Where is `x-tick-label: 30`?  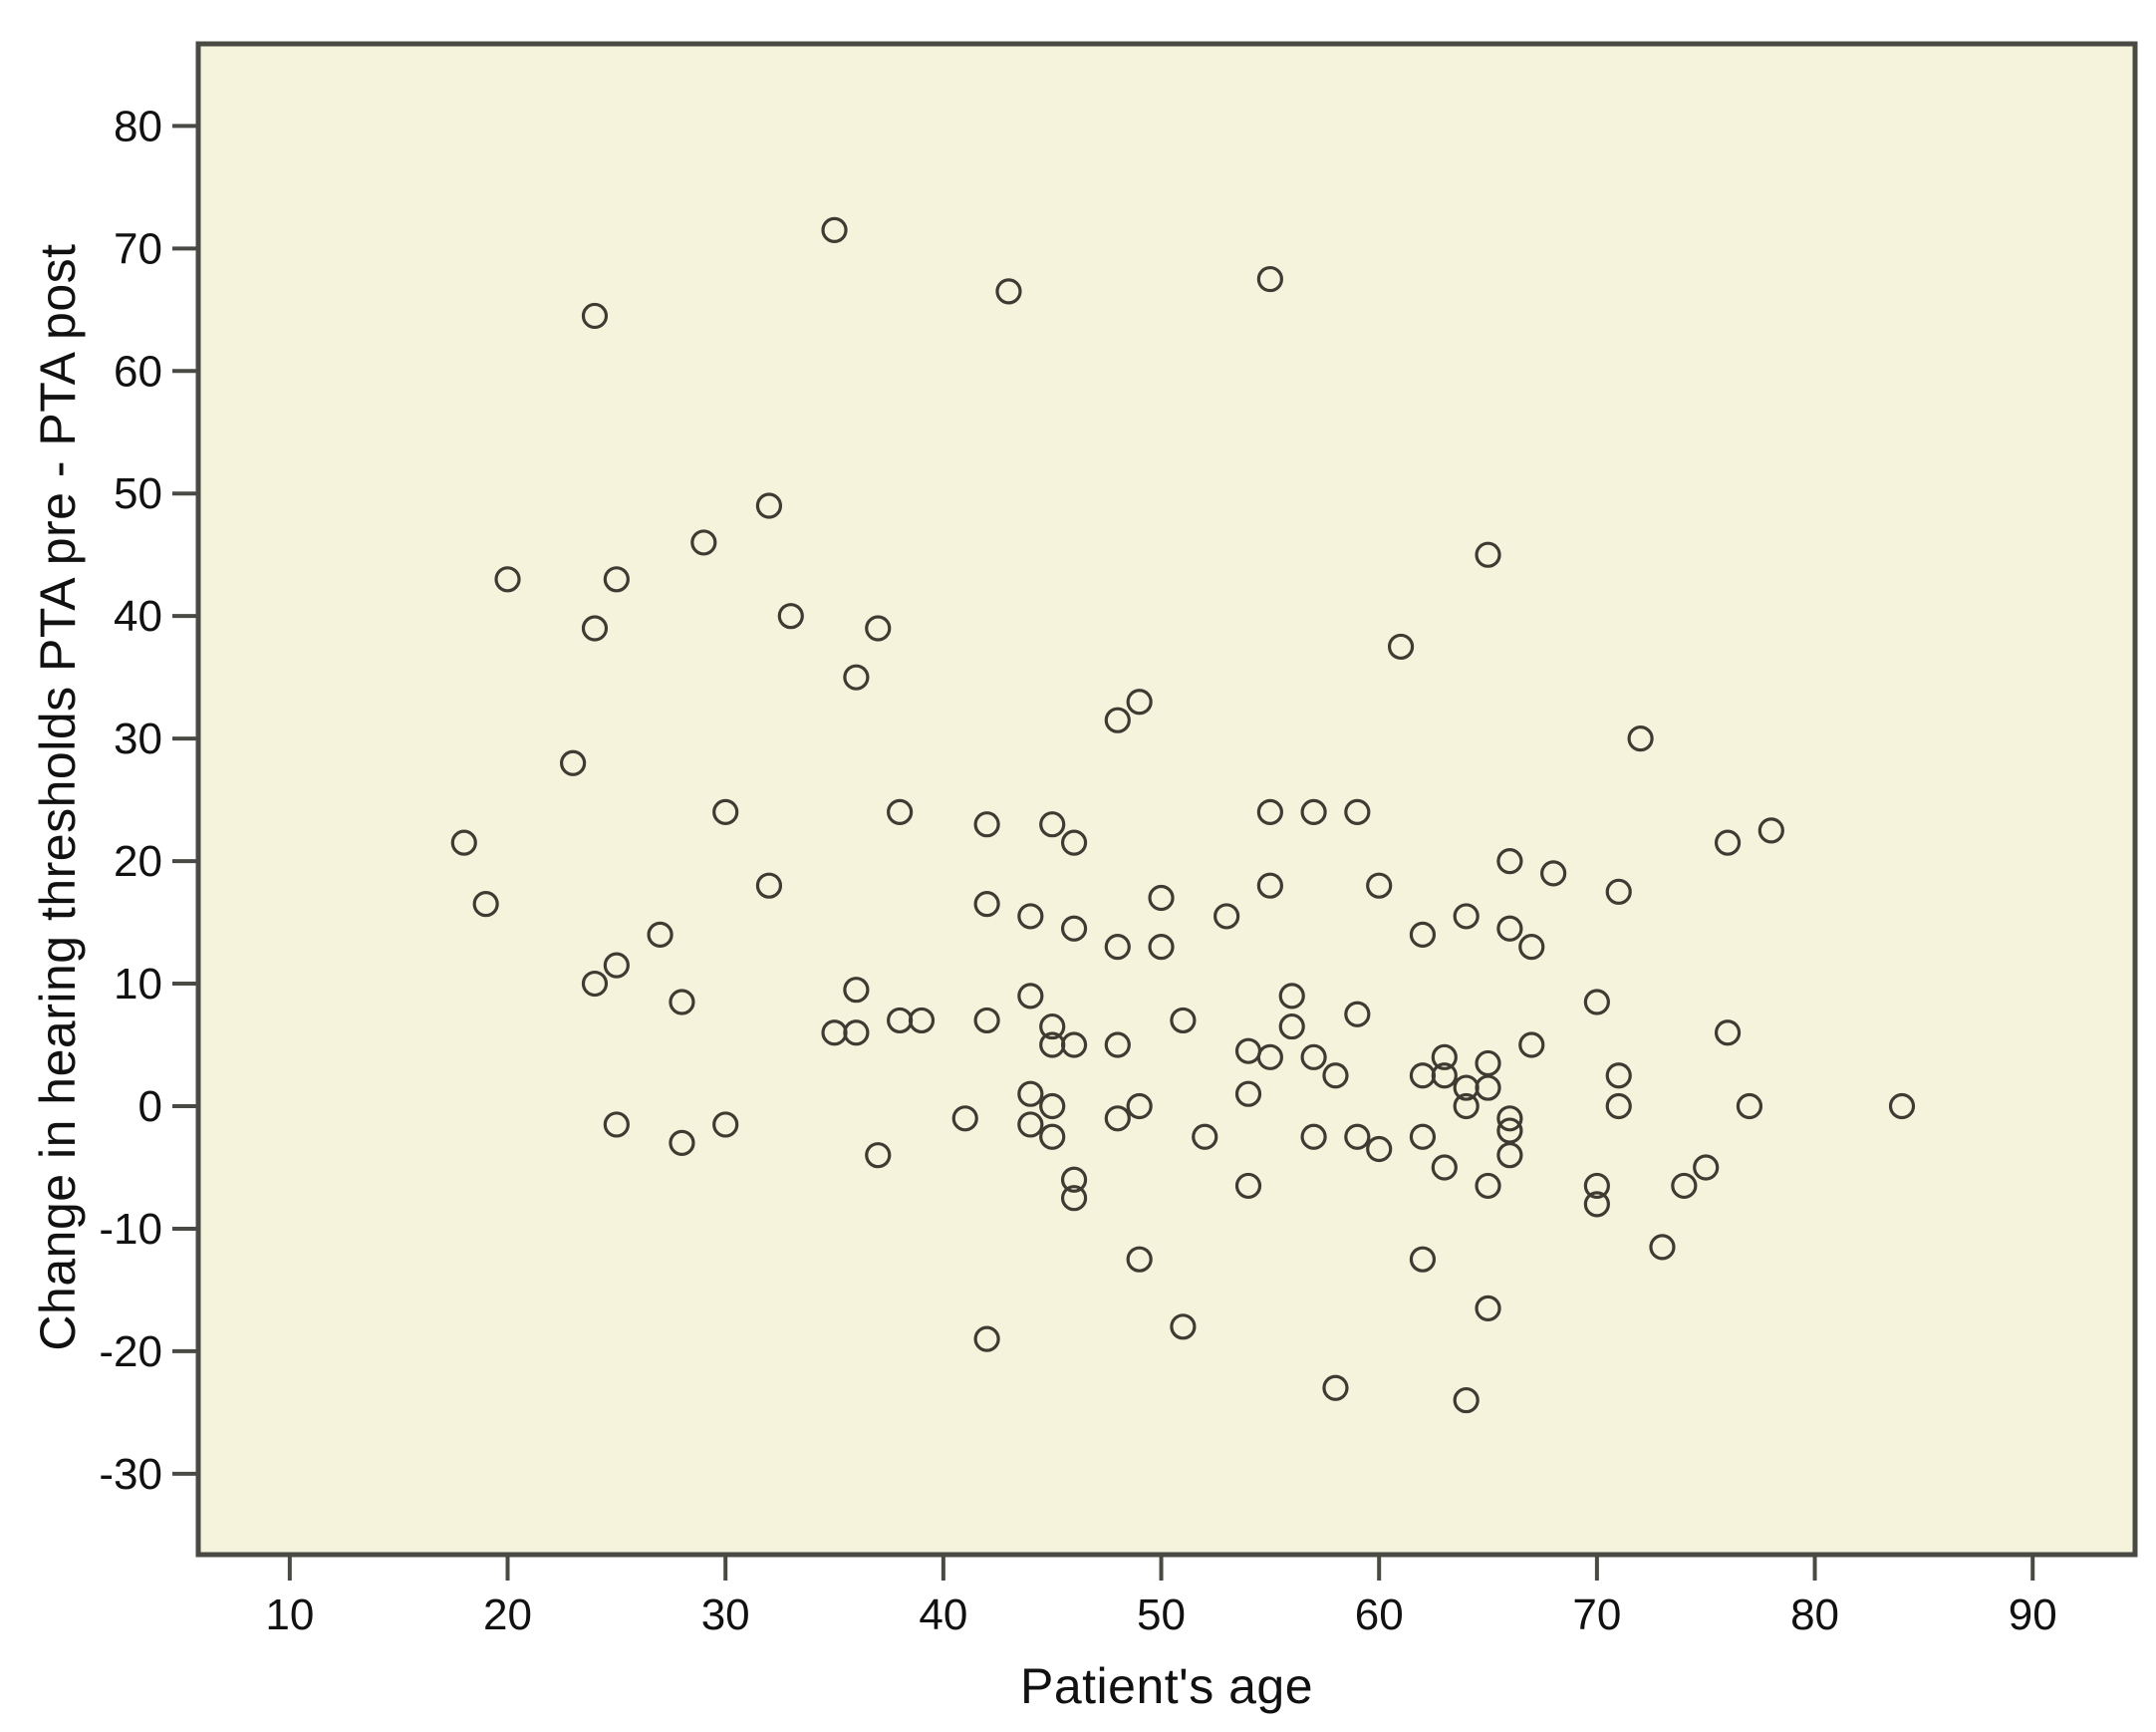 x-tick-label: 30 is located at coordinates (725, 1614).